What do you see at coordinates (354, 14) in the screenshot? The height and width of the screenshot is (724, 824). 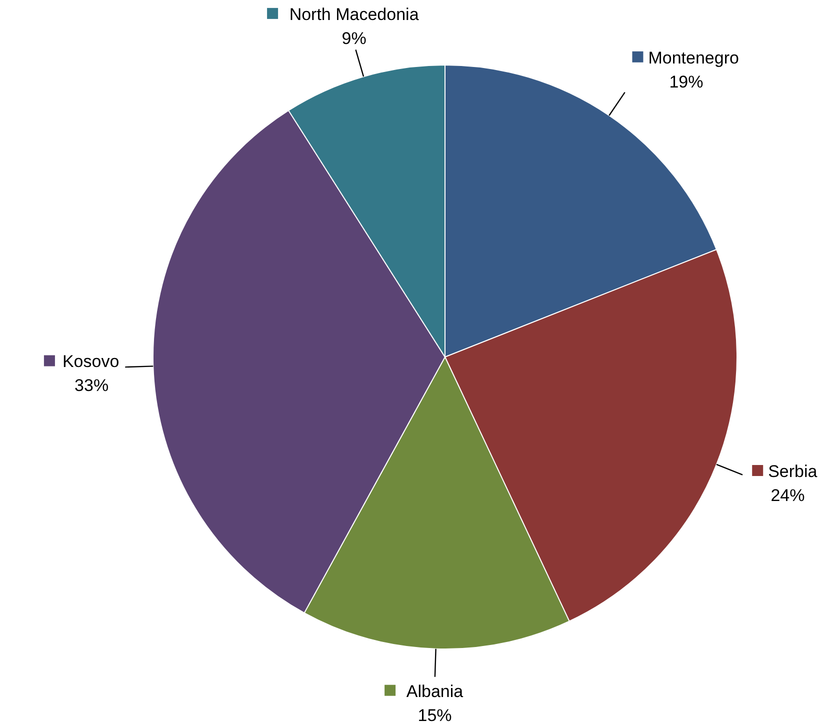 I see `legend-label: North Macedonia` at bounding box center [354, 14].